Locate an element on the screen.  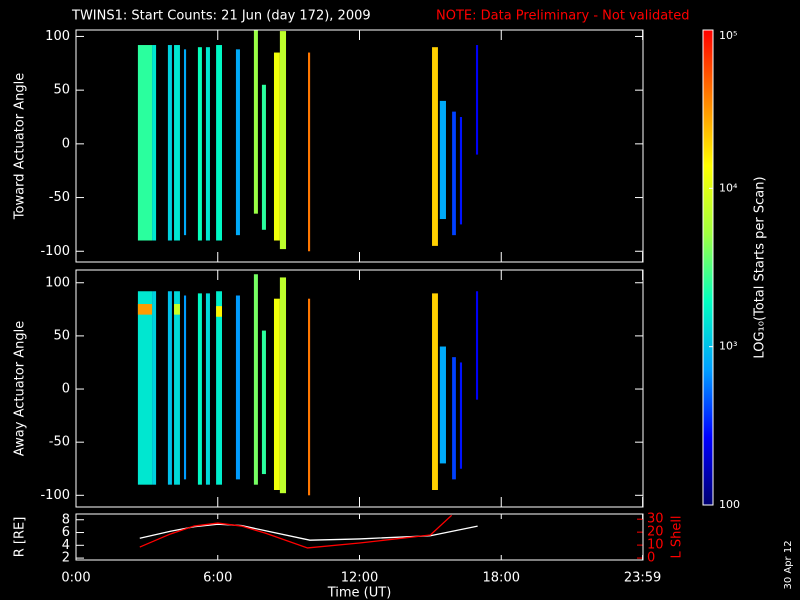
y2-tick-label: 0 is located at coordinates (651, 558).